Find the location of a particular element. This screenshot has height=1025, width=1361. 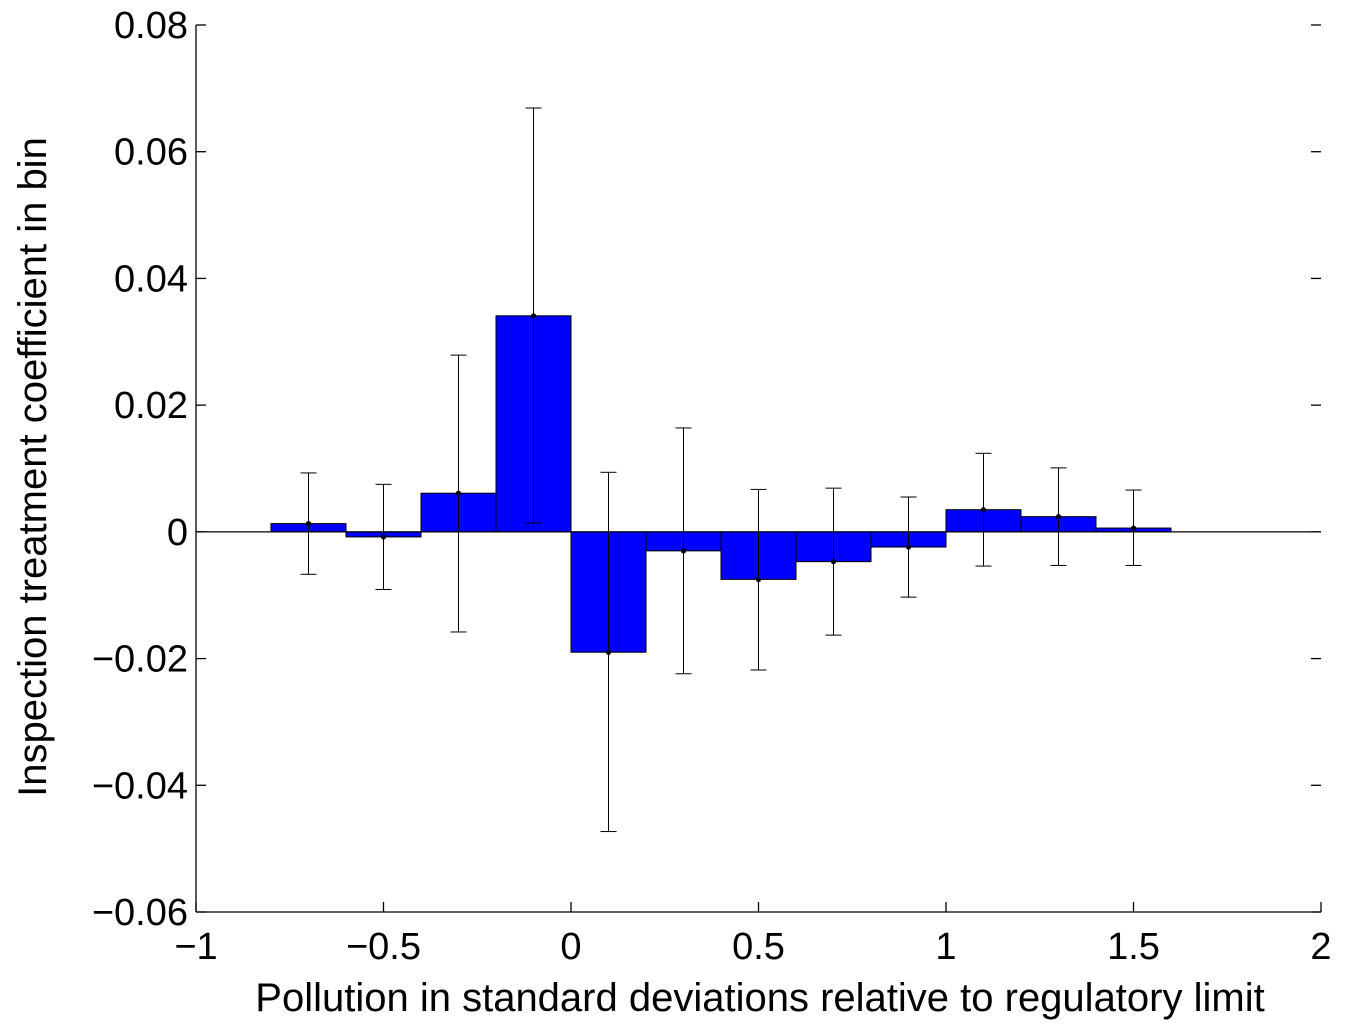

x-tick-label-1: −0.5 is located at coordinates (383, 947).